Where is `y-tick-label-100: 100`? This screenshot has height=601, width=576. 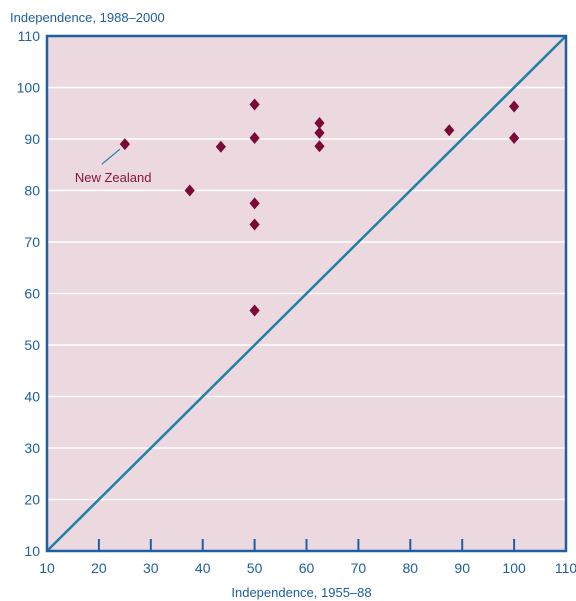
y-tick-label-100: 100 is located at coordinates (29, 88).